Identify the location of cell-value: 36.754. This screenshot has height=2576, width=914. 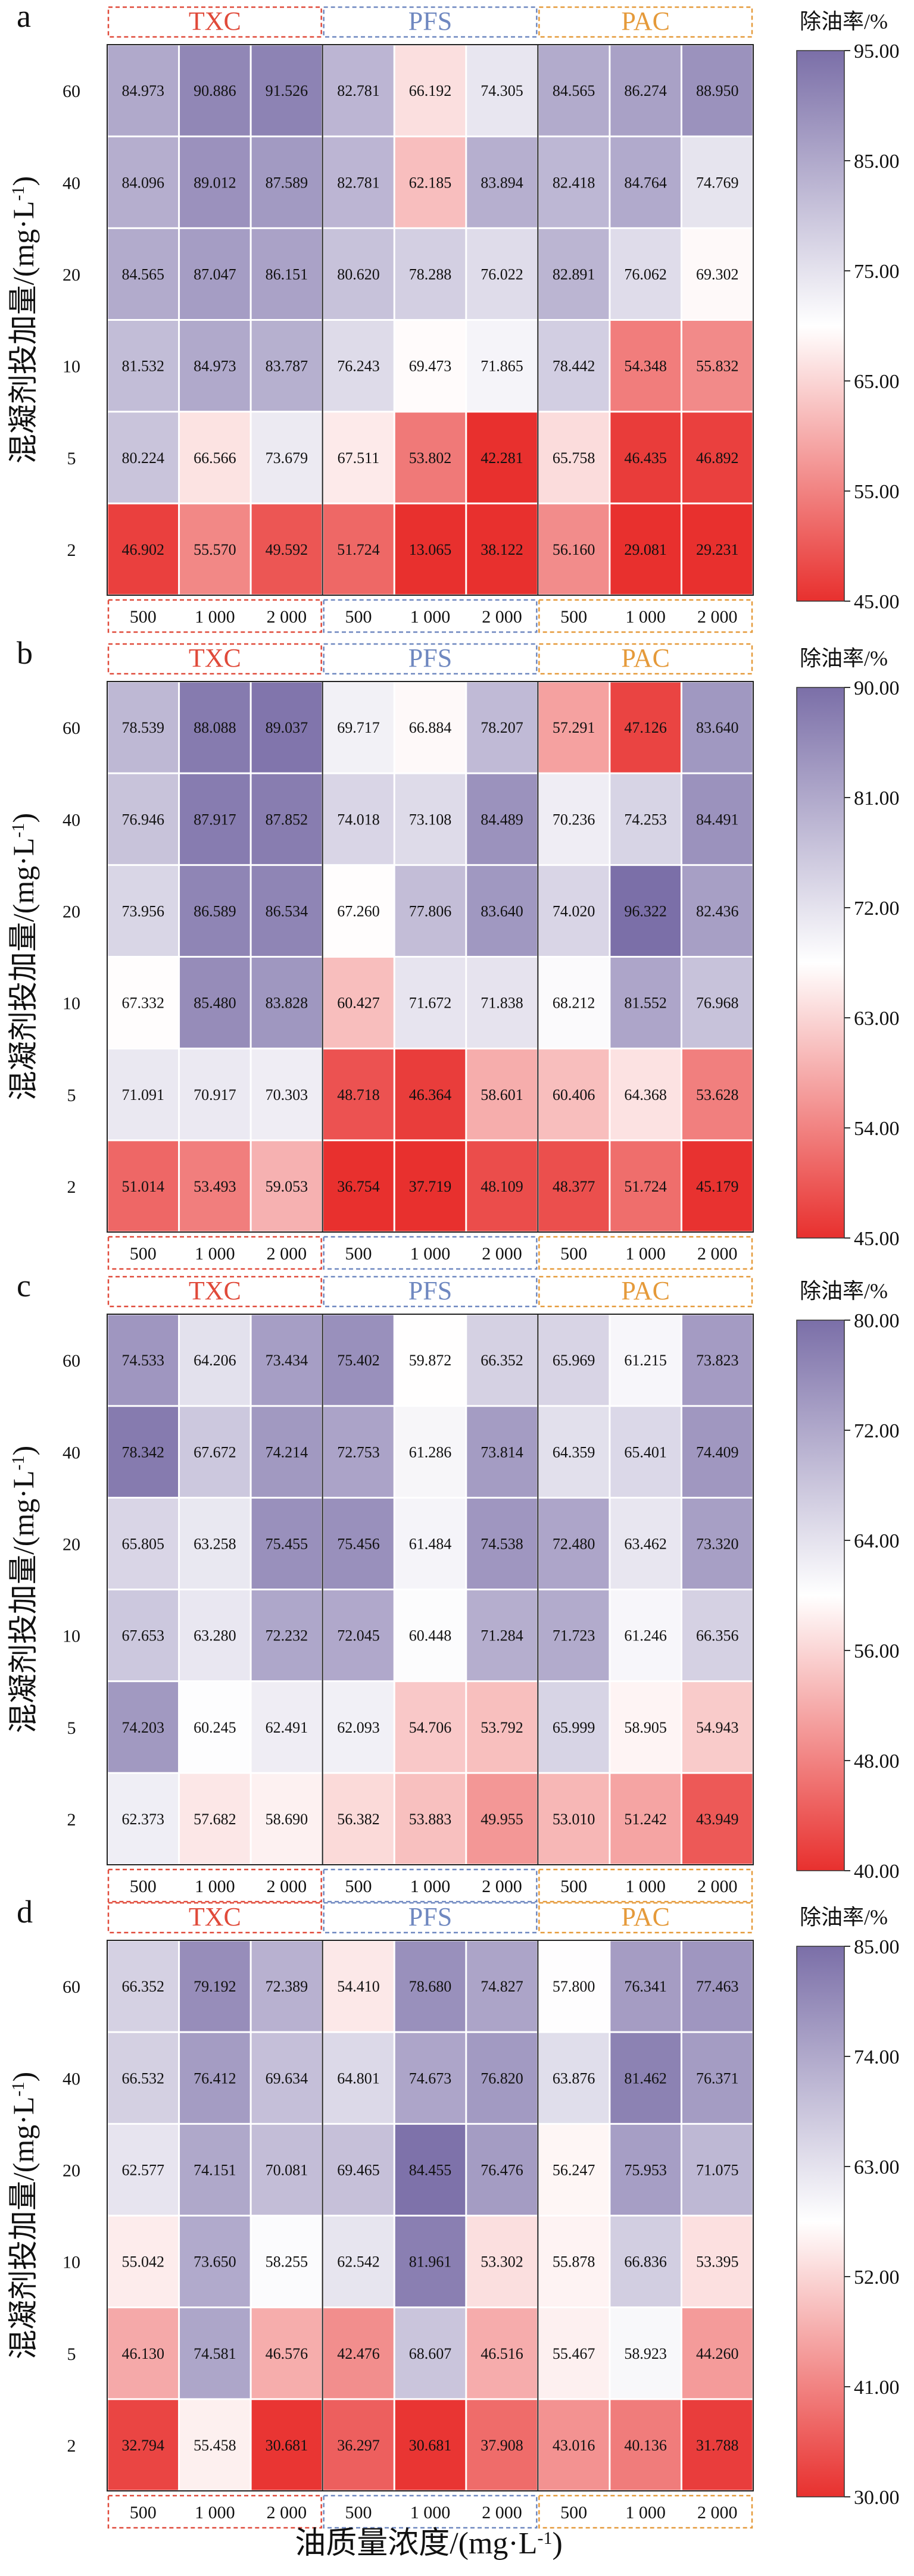
(358, 1186).